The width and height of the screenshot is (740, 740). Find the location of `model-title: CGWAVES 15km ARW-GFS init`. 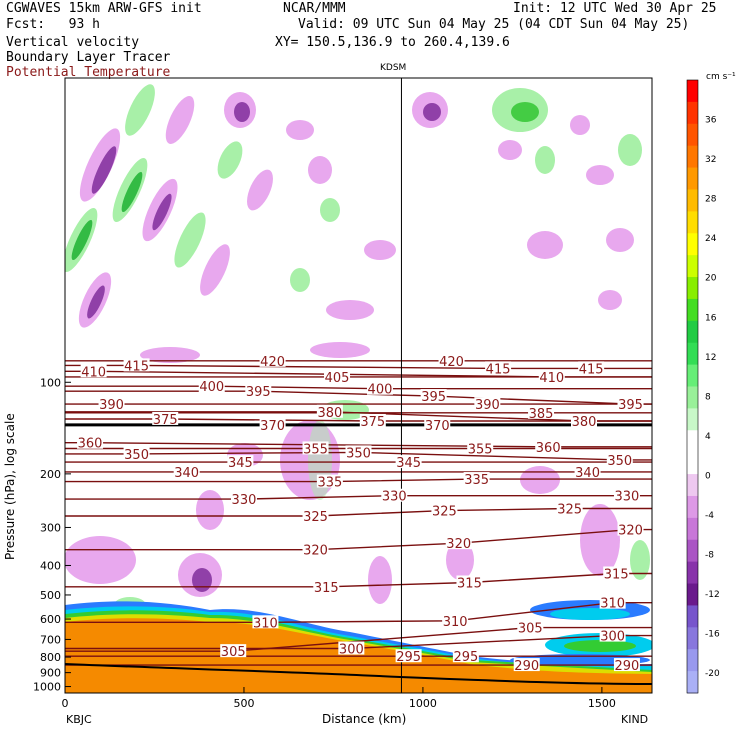

model-title: CGWAVES 15km ARW-GFS init is located at coordinates (104, 8).